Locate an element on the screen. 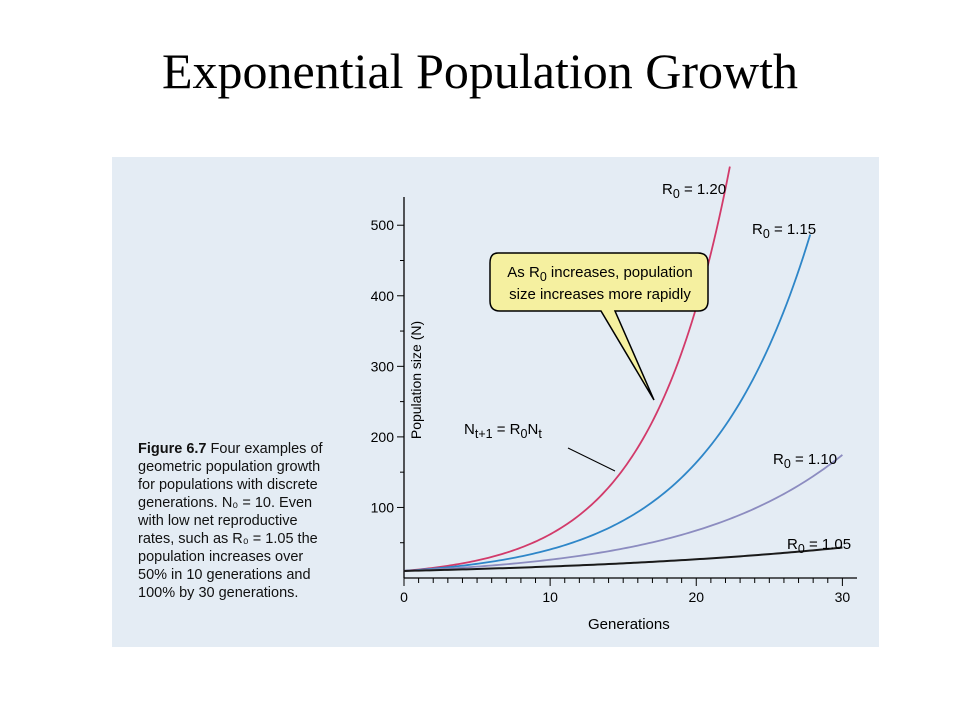 The image size is (960, 720). y-tick-label: 200 is located at coordinates (383, 437).